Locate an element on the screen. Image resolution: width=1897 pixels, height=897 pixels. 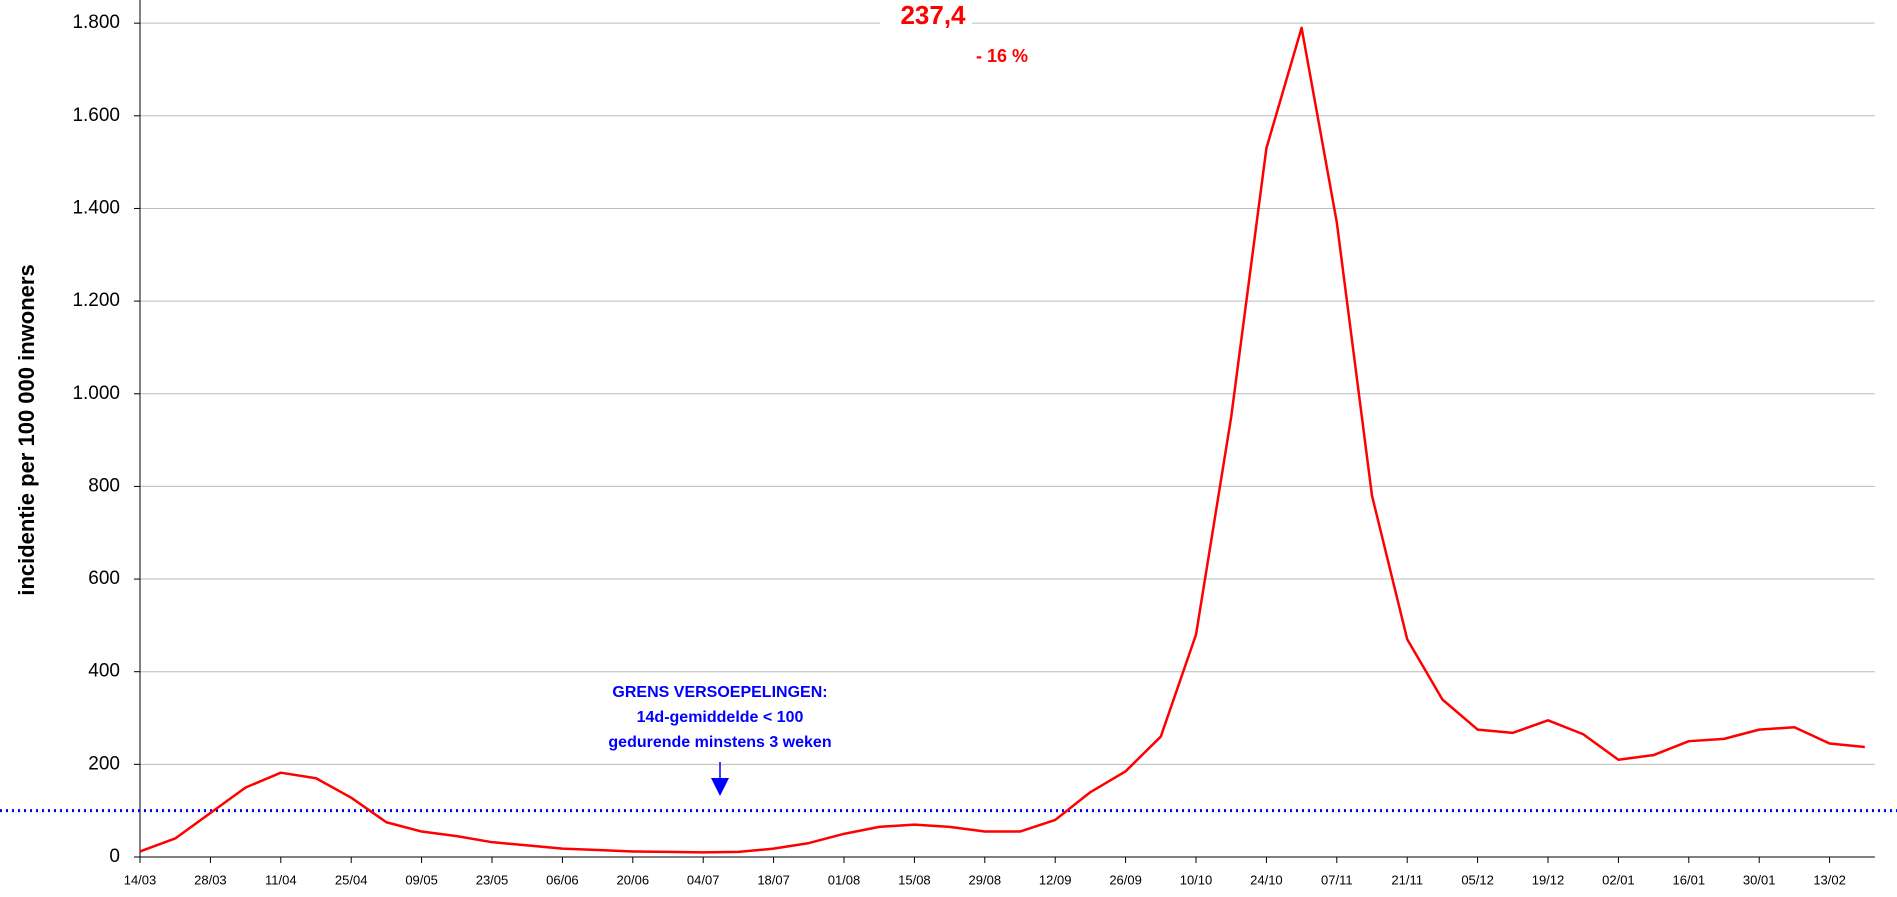
threshold-note: gedurende minstens 3 weken is located at coordinates (719, 742).